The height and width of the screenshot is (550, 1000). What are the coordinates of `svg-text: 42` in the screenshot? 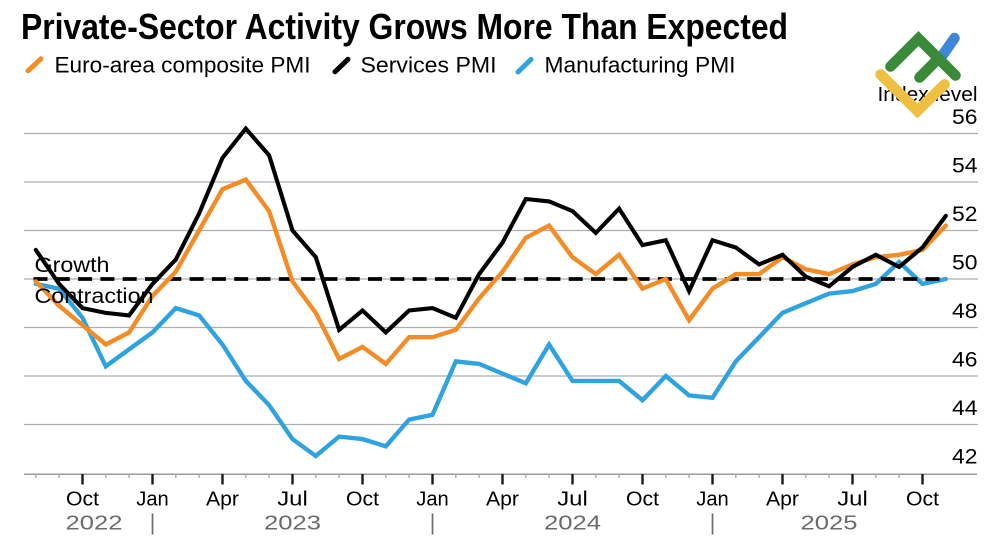 It's located at (965, 457).